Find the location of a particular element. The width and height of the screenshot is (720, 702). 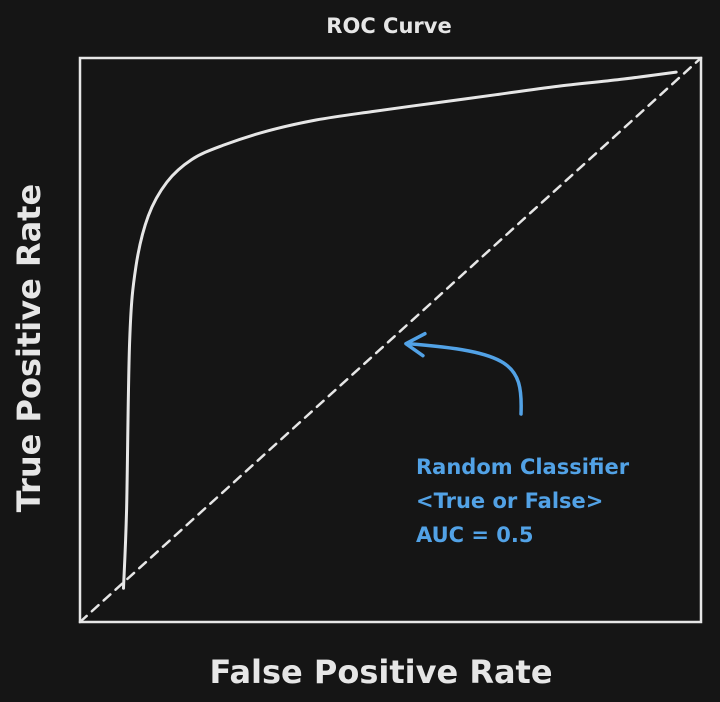

x-axis-label: False Positive Rate is located at coordinates (380, 672).